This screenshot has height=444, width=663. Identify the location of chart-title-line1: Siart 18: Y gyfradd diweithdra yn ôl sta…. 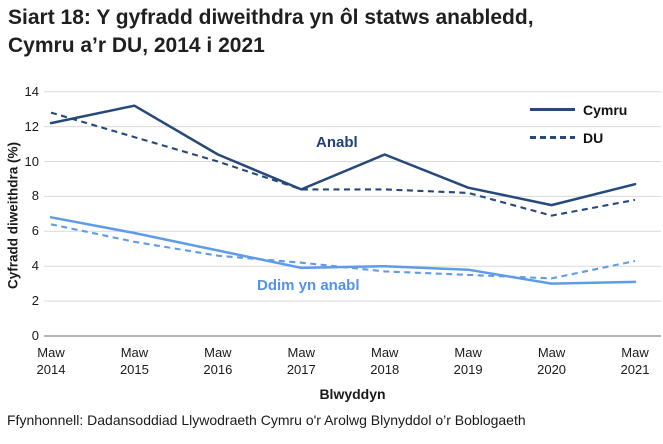
(271, 17).